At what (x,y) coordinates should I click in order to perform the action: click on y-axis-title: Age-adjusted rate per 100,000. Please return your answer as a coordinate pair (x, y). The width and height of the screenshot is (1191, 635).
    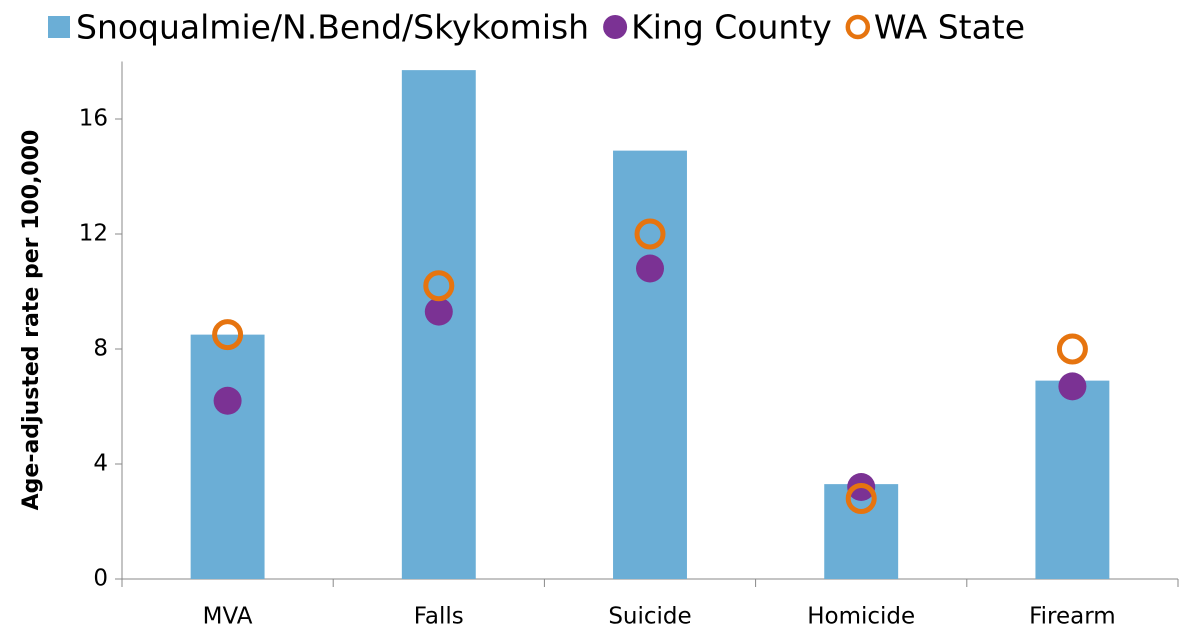
    Looking at the image, I should click on (31, 320).